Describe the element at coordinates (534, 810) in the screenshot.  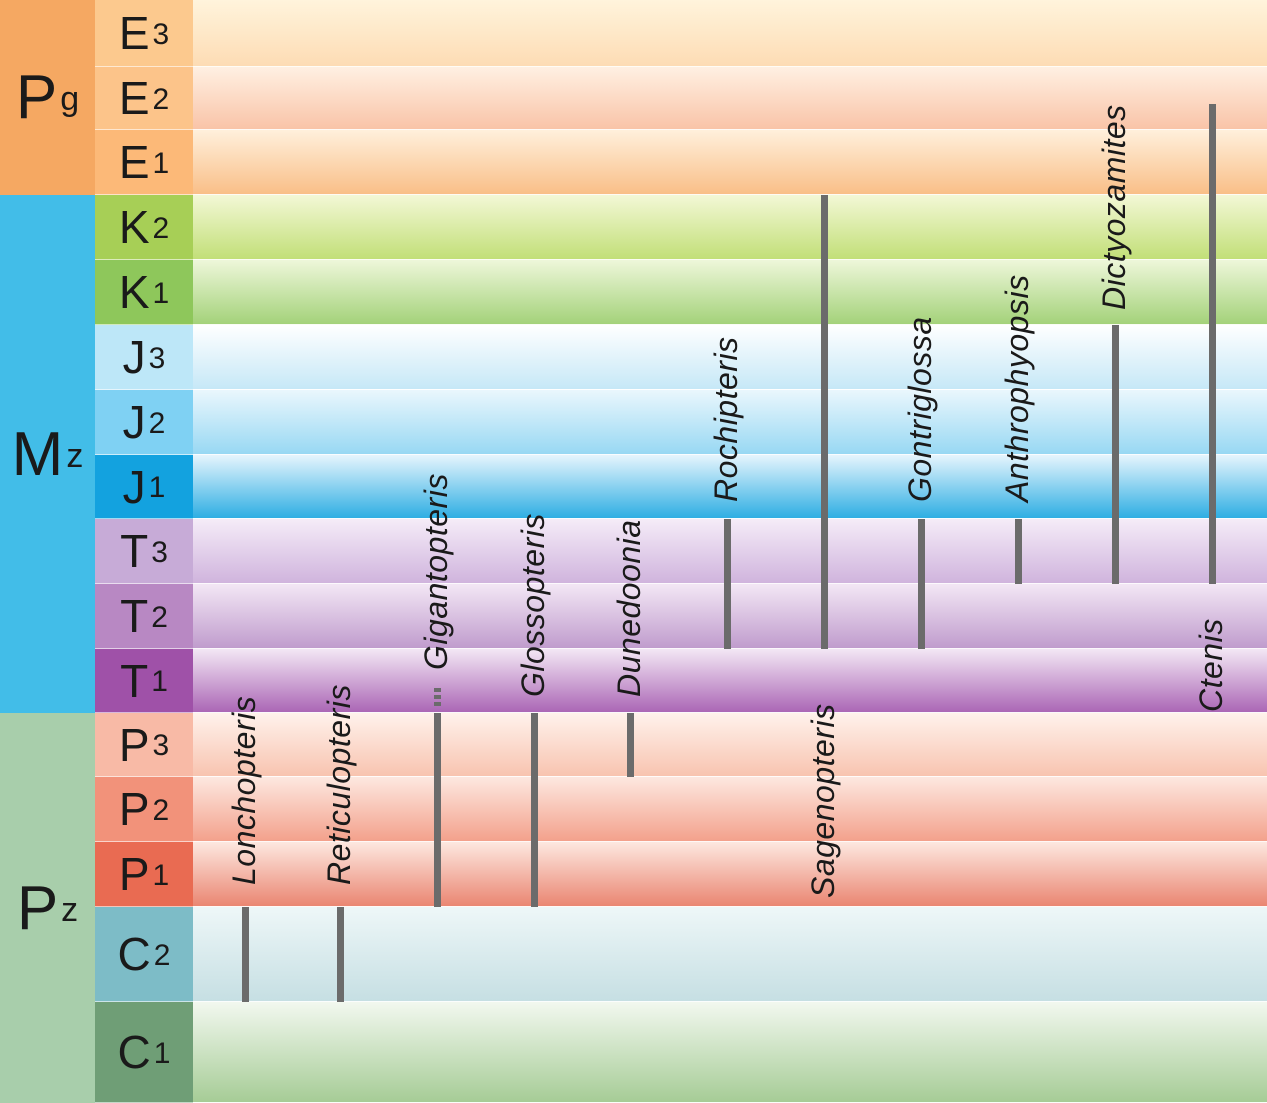
I see `range-bar-glossopteris` at that location.